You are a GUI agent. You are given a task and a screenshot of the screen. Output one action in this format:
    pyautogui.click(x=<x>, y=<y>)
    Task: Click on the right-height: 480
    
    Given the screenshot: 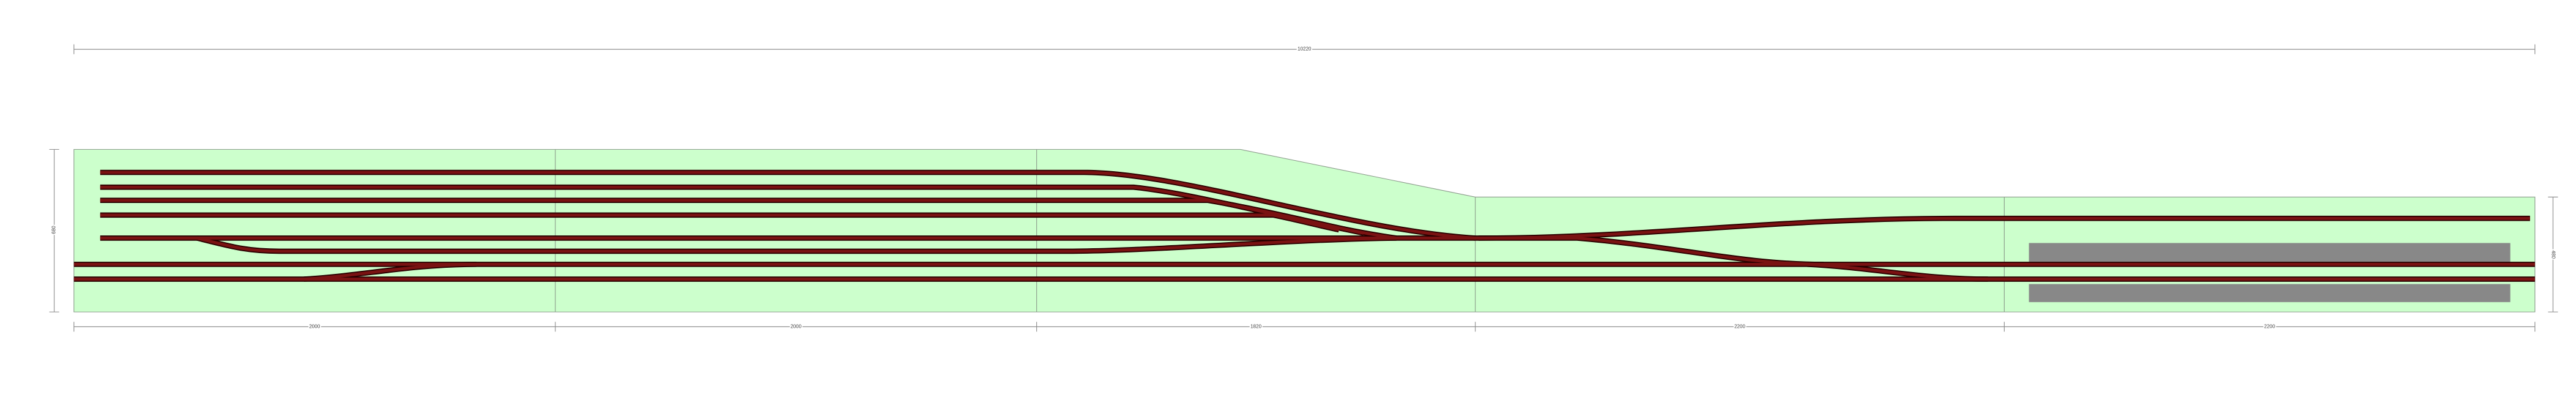 What is the action you would take?
    pyautogui.click(x=2553, y=255)
    